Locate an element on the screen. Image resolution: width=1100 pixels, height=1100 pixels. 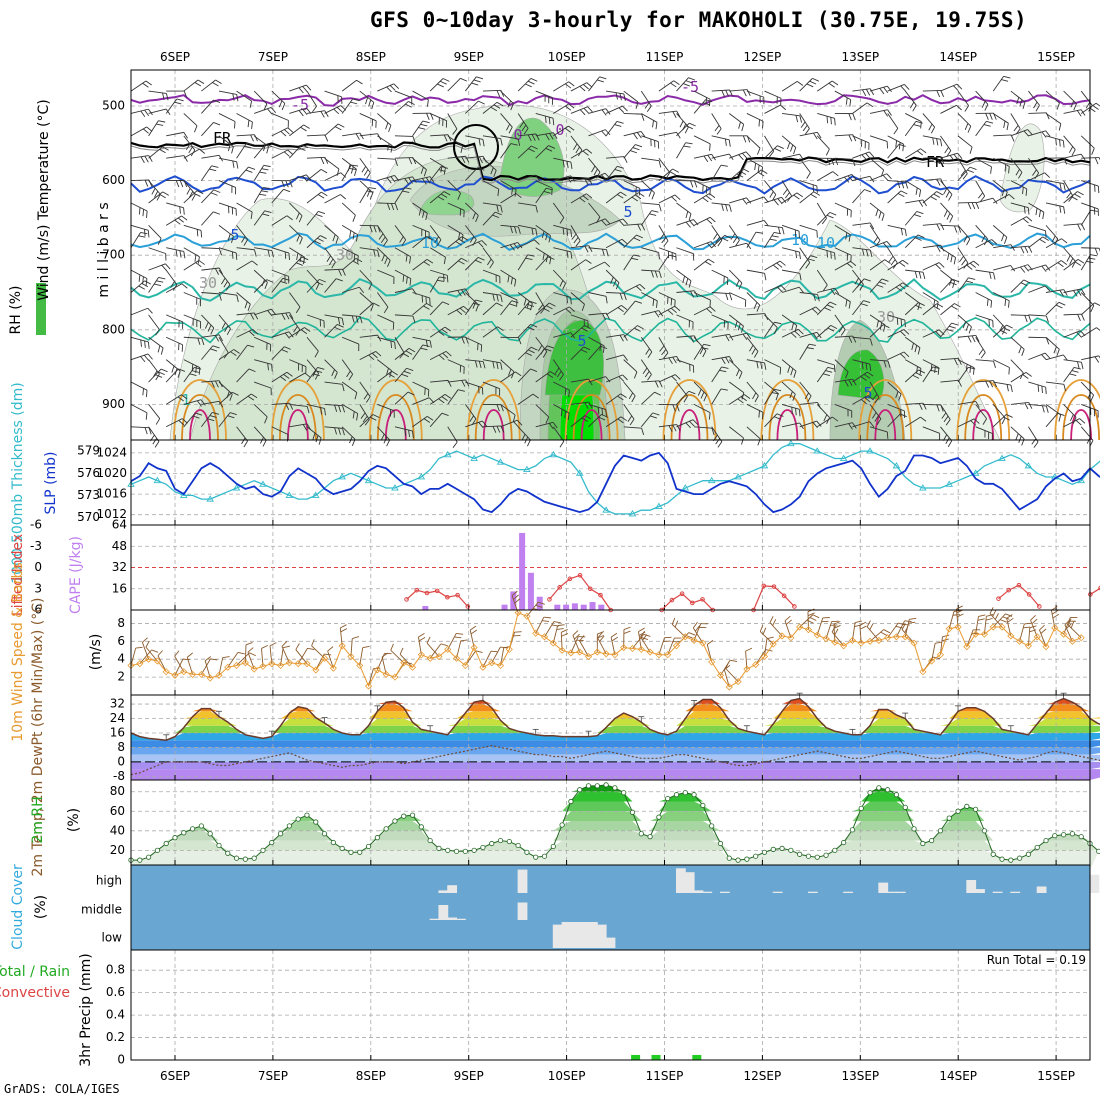
rh-tick-label: 20 is located at coordinates (117, 850).